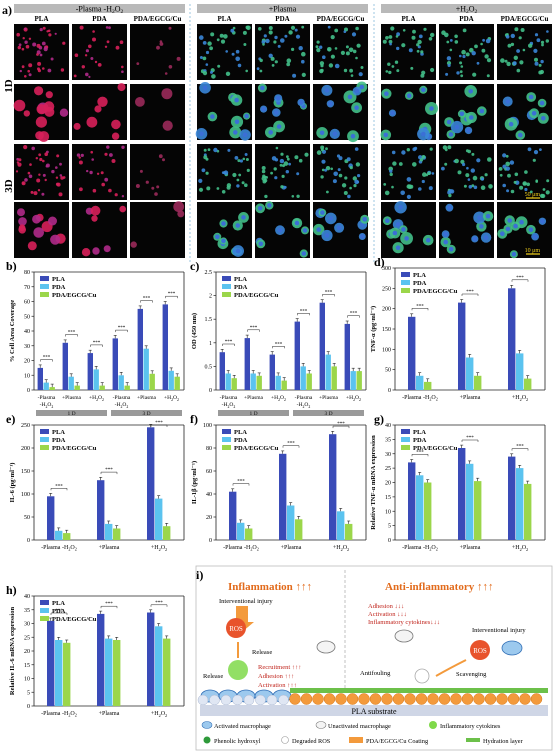 This screenshot has width=554, height=752. What do you see at coordinates (373, 482) in the screenshot?
I see `y-axis-label: Relative TNF-α mRNA expression` at bounding box center [373, 482].